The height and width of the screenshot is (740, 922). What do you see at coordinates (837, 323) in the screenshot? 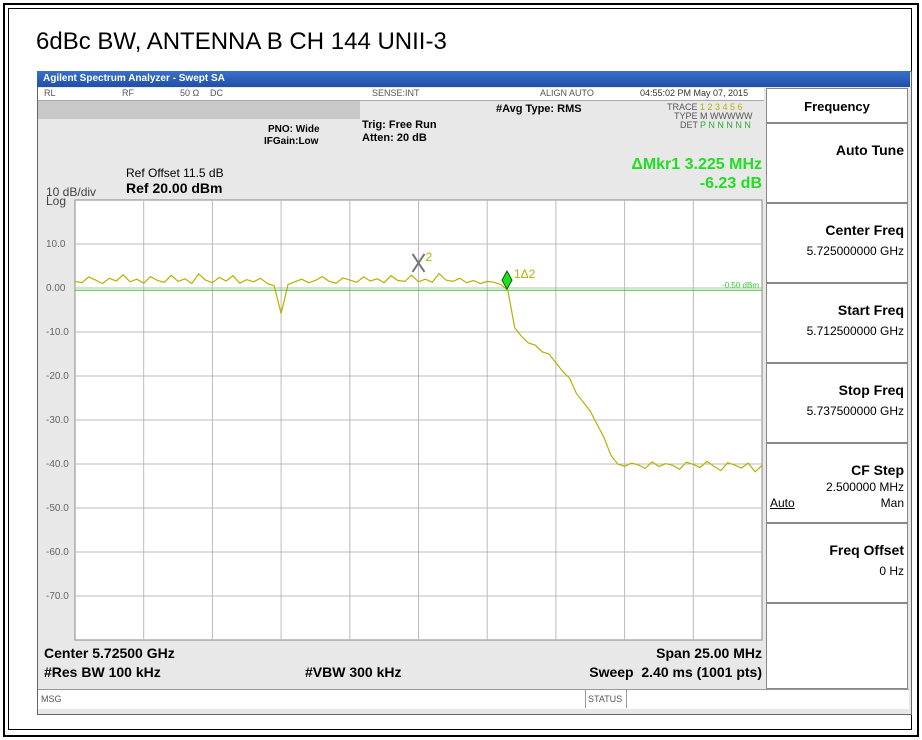
I see `softkey: Start Freq 5.712500000 GHz` at bounding box center [837, 323].